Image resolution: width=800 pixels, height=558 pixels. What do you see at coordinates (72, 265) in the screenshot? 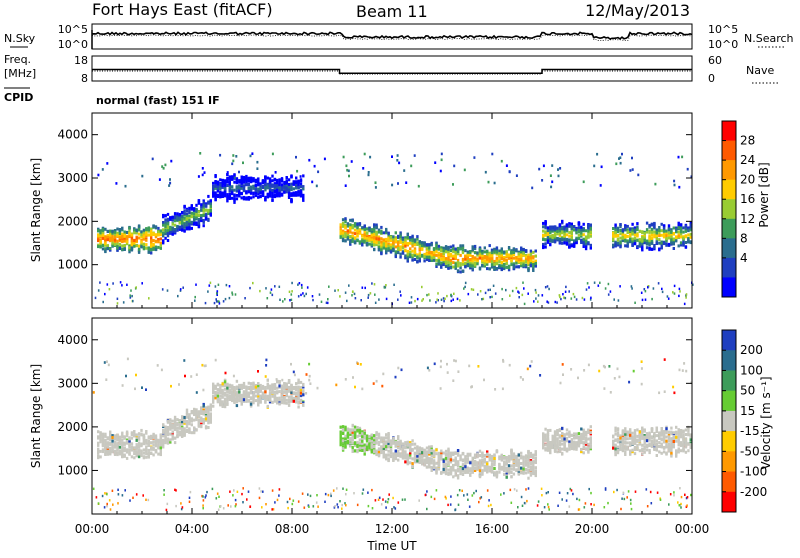
I see `y-tick-label: 1000` at bounding box center [72, 265].